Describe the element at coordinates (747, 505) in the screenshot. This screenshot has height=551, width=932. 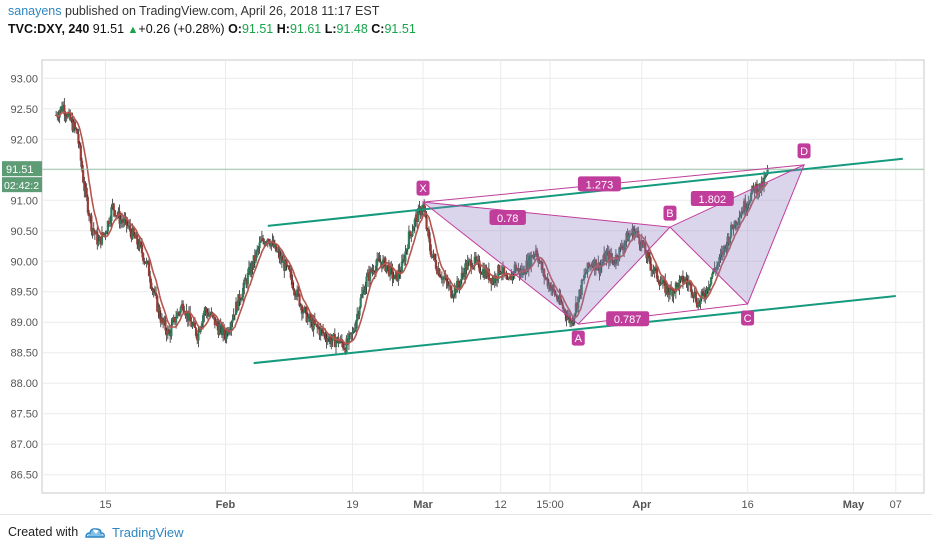
I see `x-tick-label: 16` at that location.